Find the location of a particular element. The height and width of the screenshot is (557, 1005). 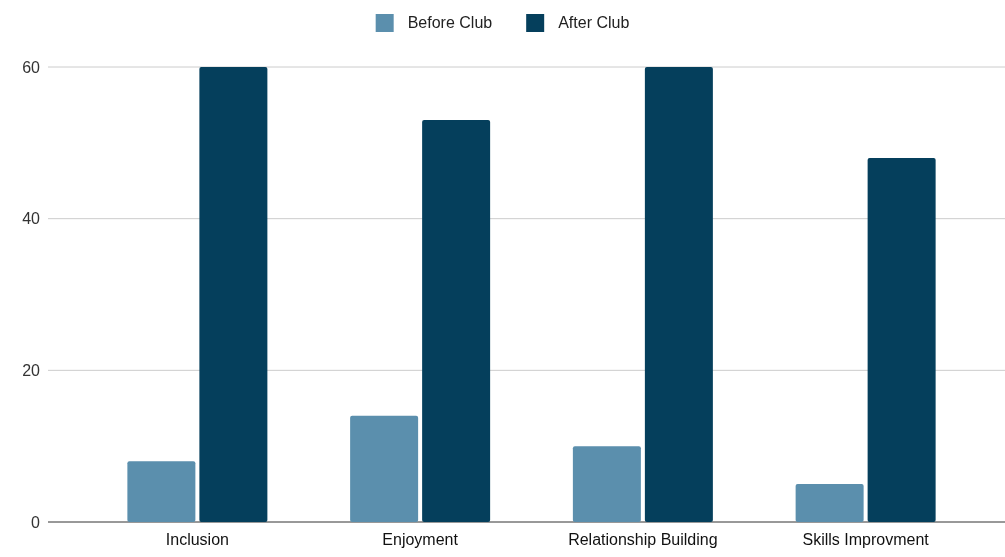

y-tick-label: 0 is located at coordinates (36, 522).